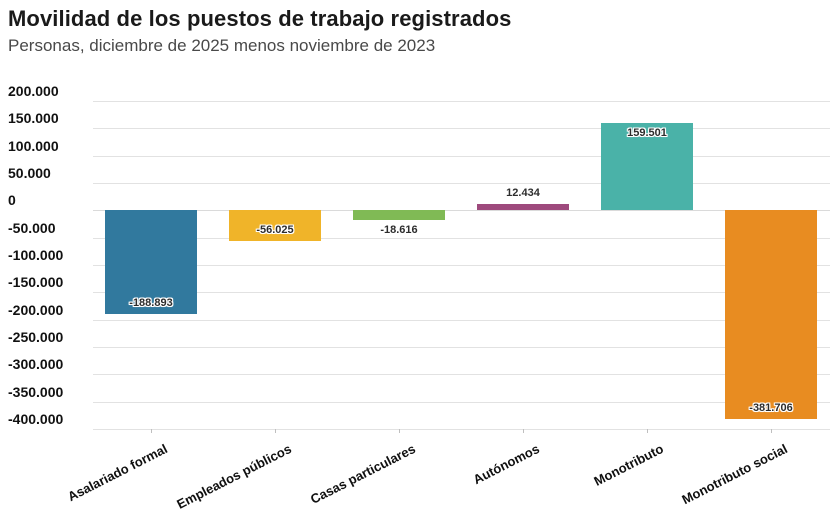 This screenshot has width=834, height=527. I want to click on gridline-100.000, so click(461, 156).